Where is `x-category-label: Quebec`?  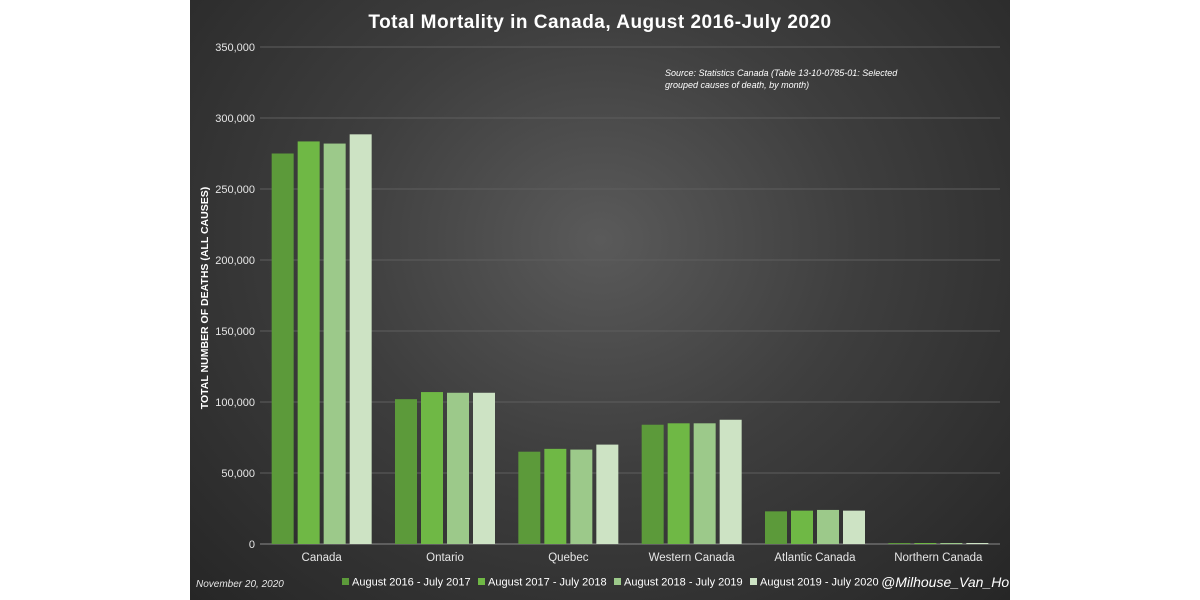
x-category-label: Quebec is located at coordinates (568, 558).